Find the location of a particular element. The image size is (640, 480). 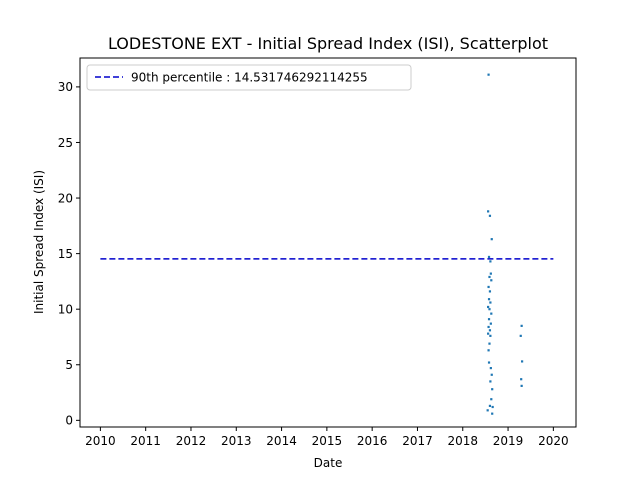

x-tick-label: 2016 is located at coordinates (372, 441).